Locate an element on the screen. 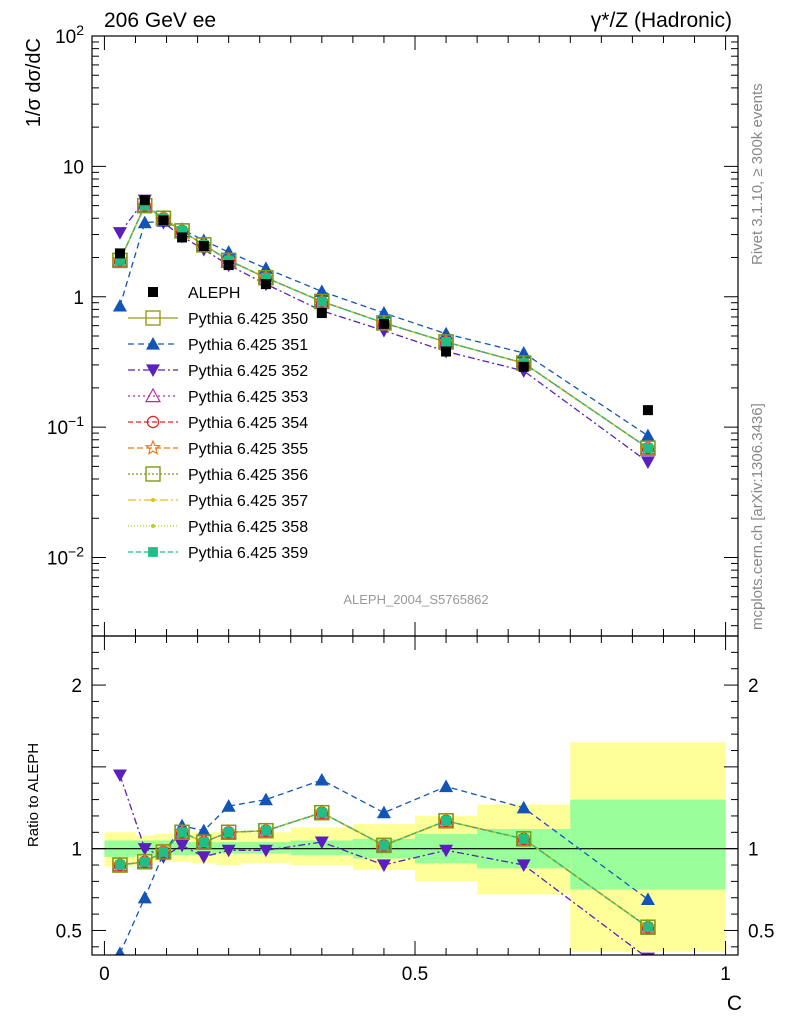 The image size is (786, 1024). legend-label: Pythia 6.425 350 is located at coordinates (248, 319).